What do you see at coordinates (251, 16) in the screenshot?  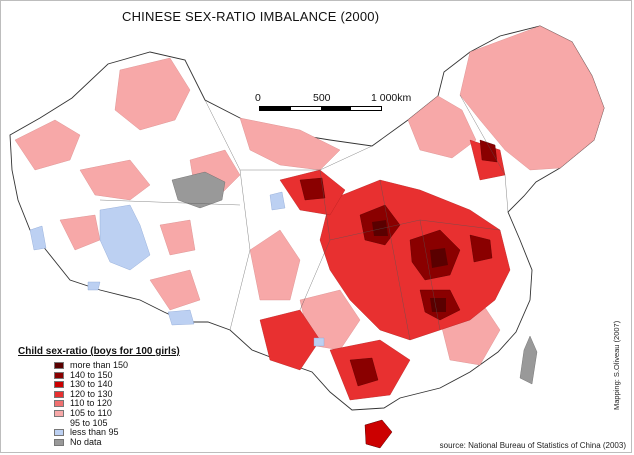 I see `map-title: CHINESE SEX-RATIO IMBALANCE (2000)` at bounding box center [251, 16].